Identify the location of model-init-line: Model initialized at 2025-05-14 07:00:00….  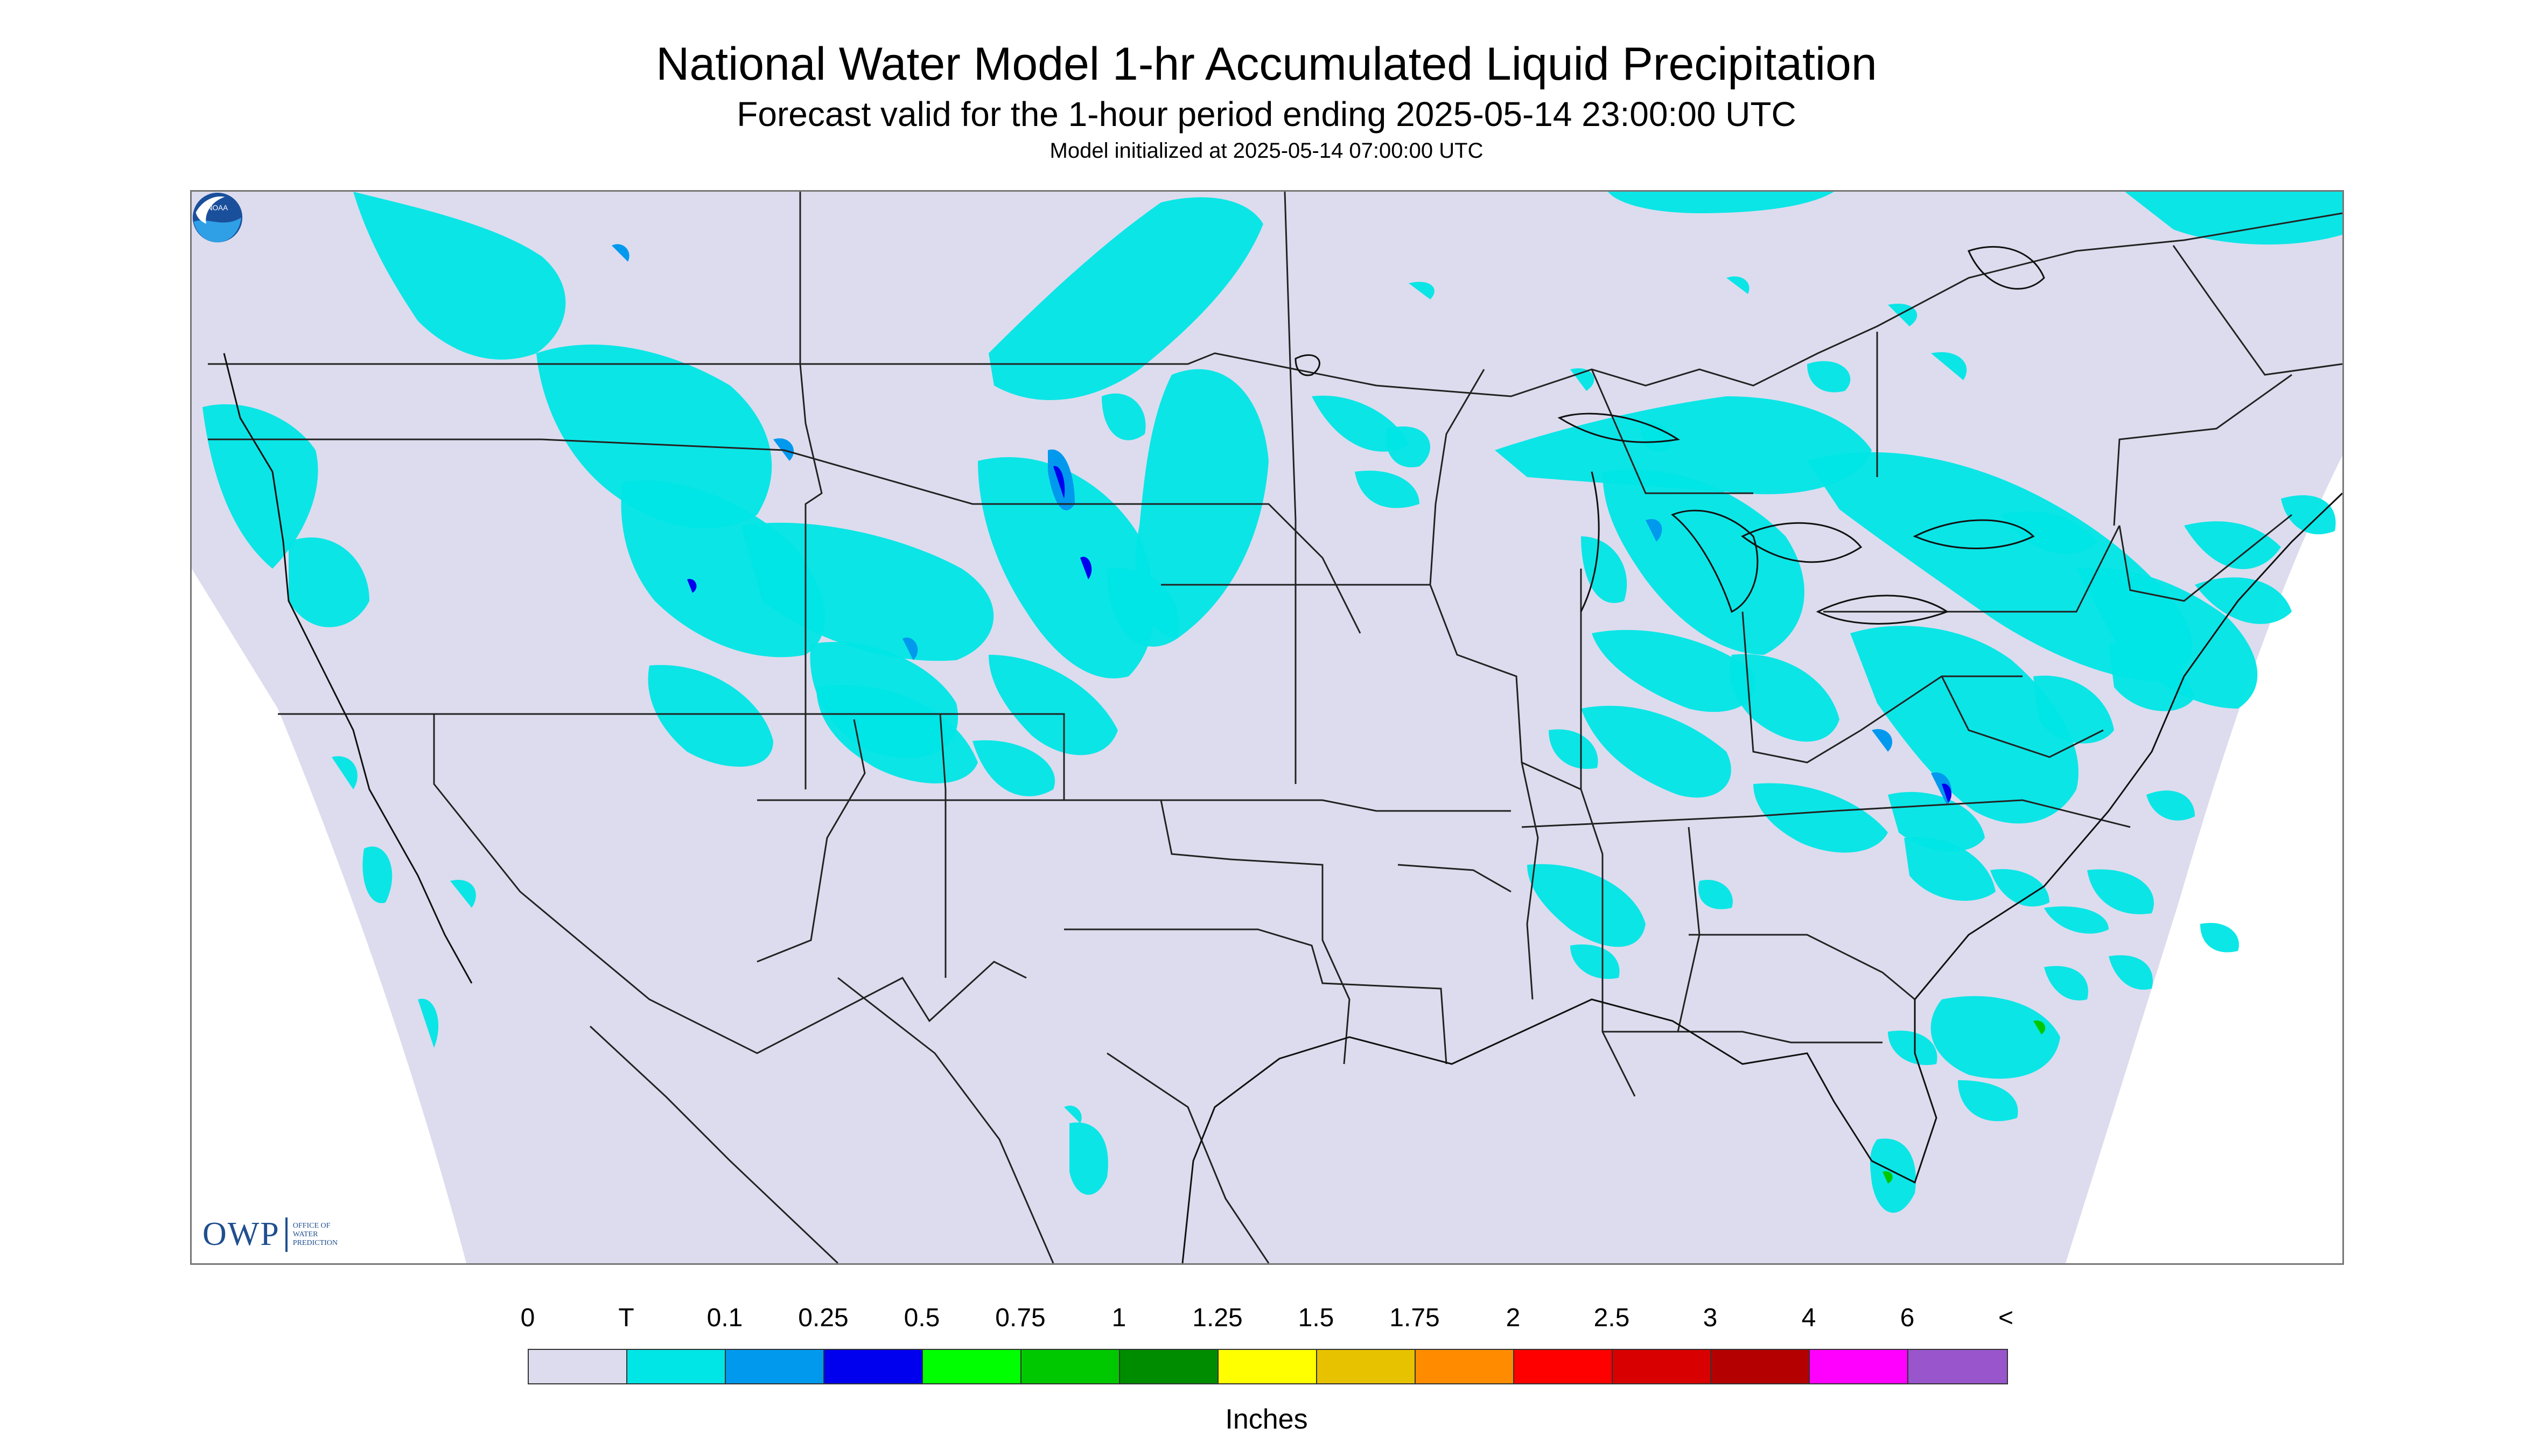
(1266, 151).